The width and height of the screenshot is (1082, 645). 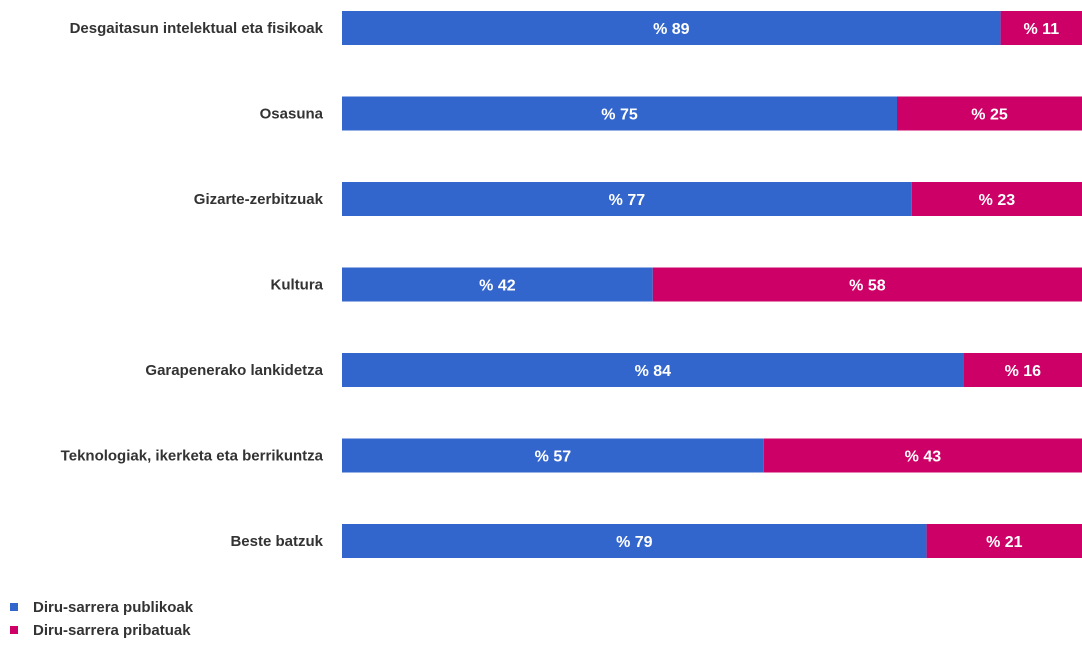 I want to click on bar-value-label: % 84, so click(x=653, y=371).